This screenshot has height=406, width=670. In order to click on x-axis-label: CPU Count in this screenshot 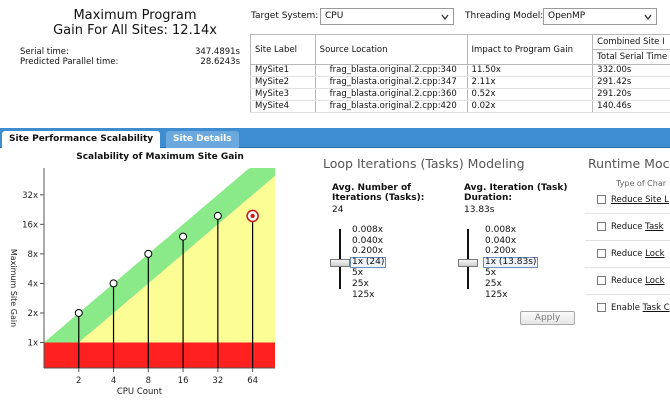, I will do `click(140, 392)`.